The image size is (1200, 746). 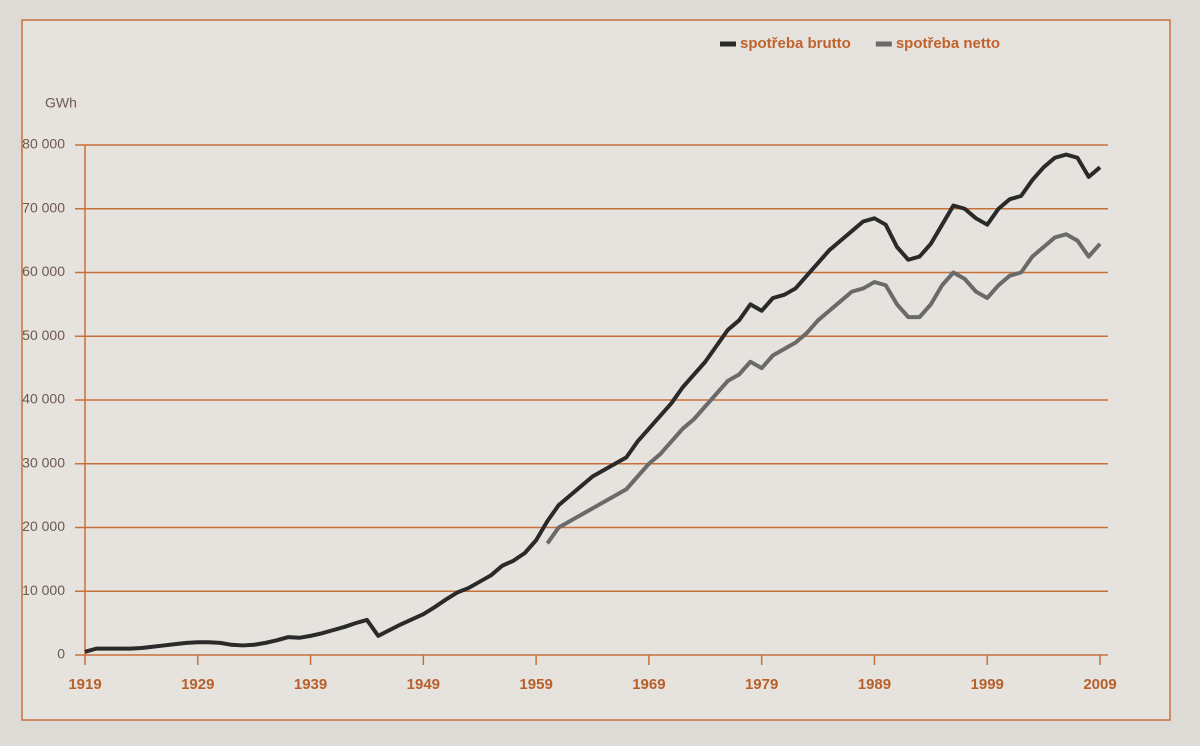 What do you see at coordinates (761, 684) in the screenshot?
I see `x-tick-label: 1979` at bounding box center [761, 684].